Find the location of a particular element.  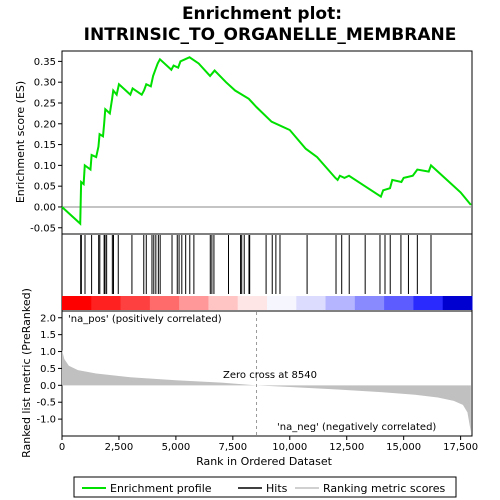

x-tick-label: 17,500 is located at coordinates (460, 447).